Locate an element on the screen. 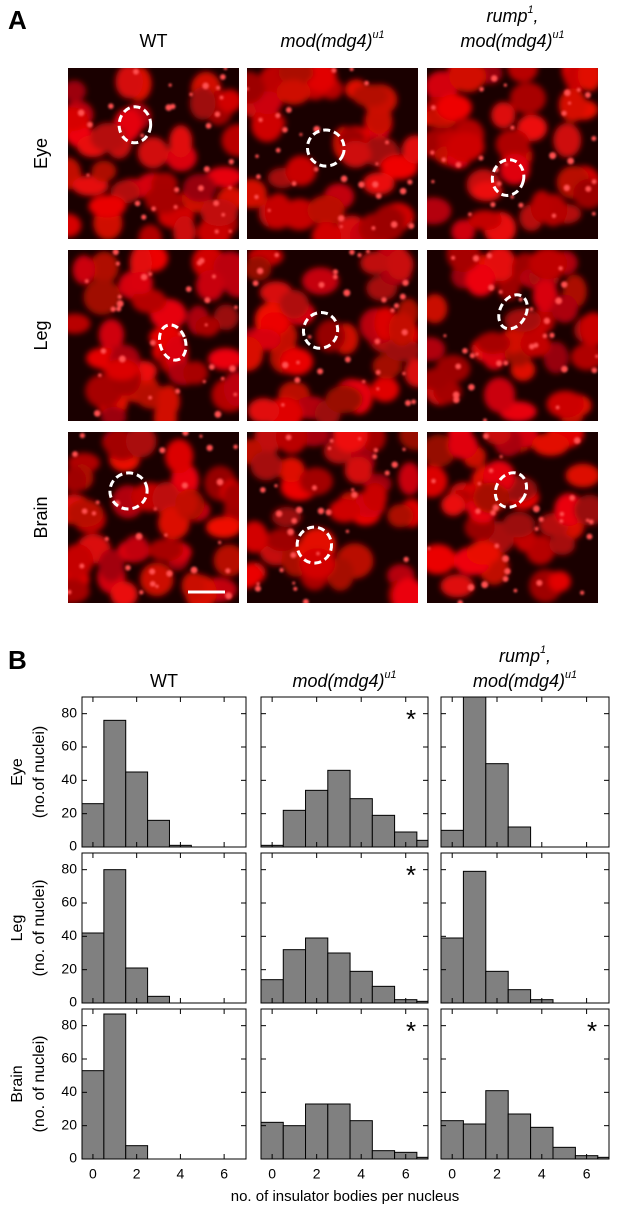 The width and height of the screenshot is (618, 1218). bars is located at coordinates (344, 970).